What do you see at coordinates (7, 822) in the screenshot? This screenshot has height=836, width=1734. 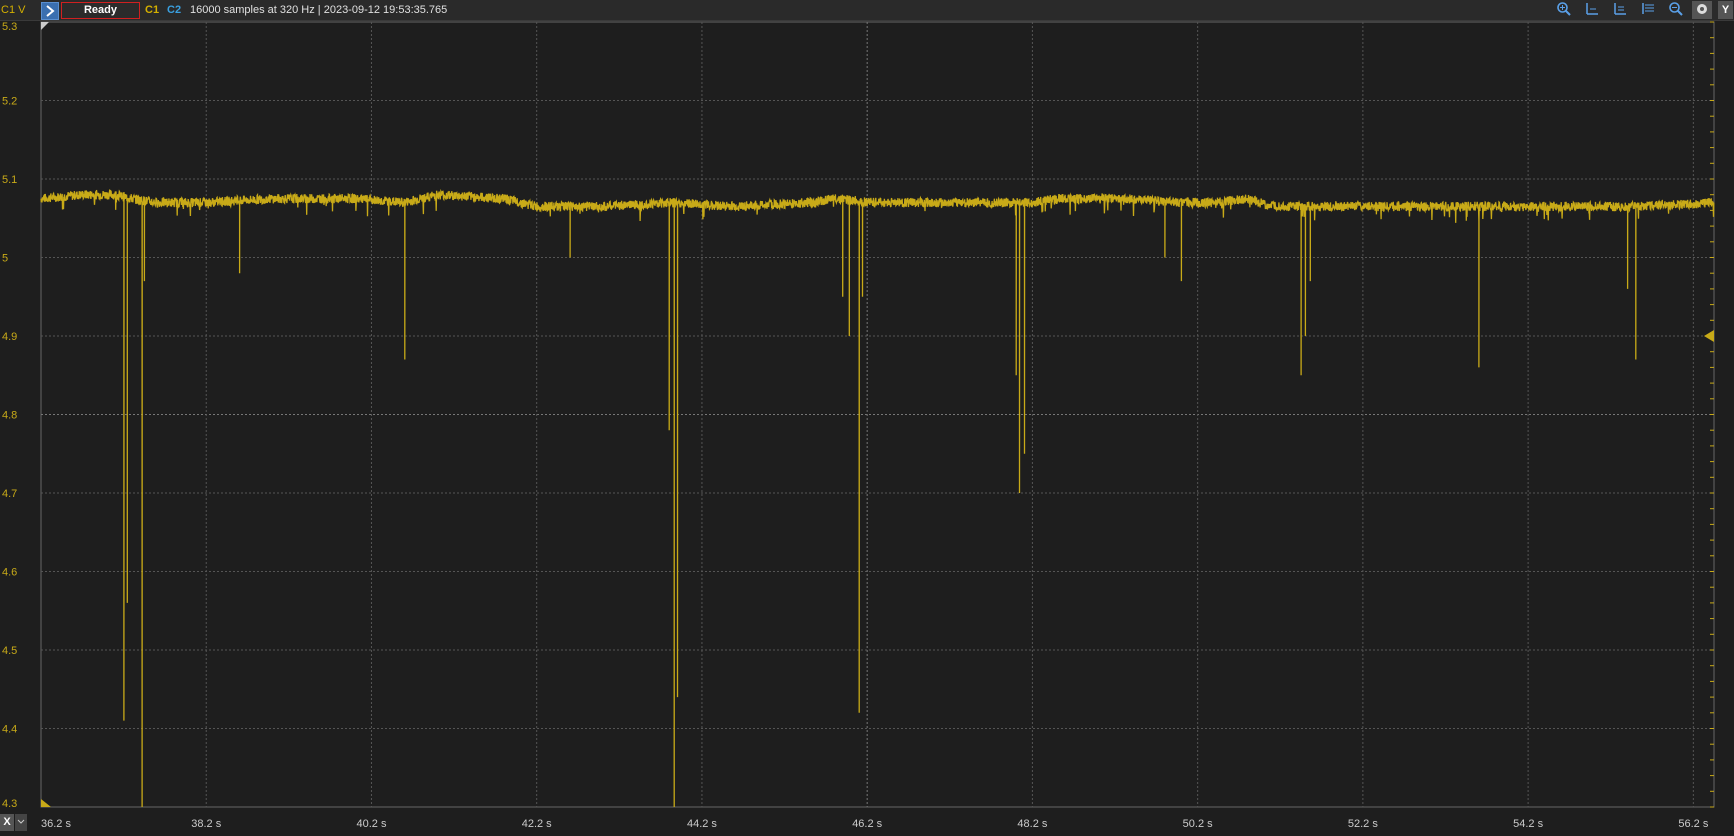 I see `x-axis-button: X` at bounding box center [7, 822].